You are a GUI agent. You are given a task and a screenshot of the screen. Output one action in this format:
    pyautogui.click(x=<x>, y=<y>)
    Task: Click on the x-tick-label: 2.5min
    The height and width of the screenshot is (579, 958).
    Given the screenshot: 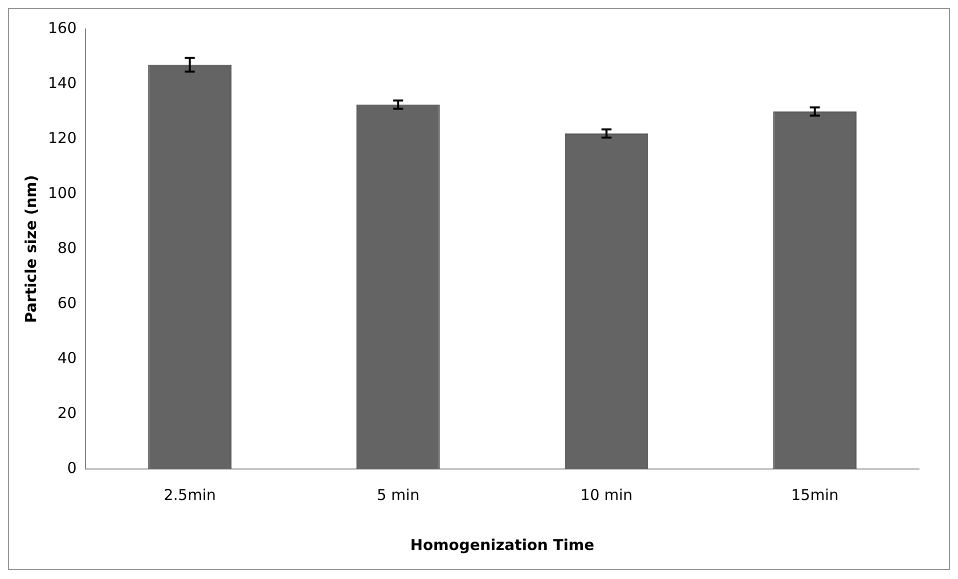 What is the action you would take?
    pyautogui.click(x=190, y=495)
    